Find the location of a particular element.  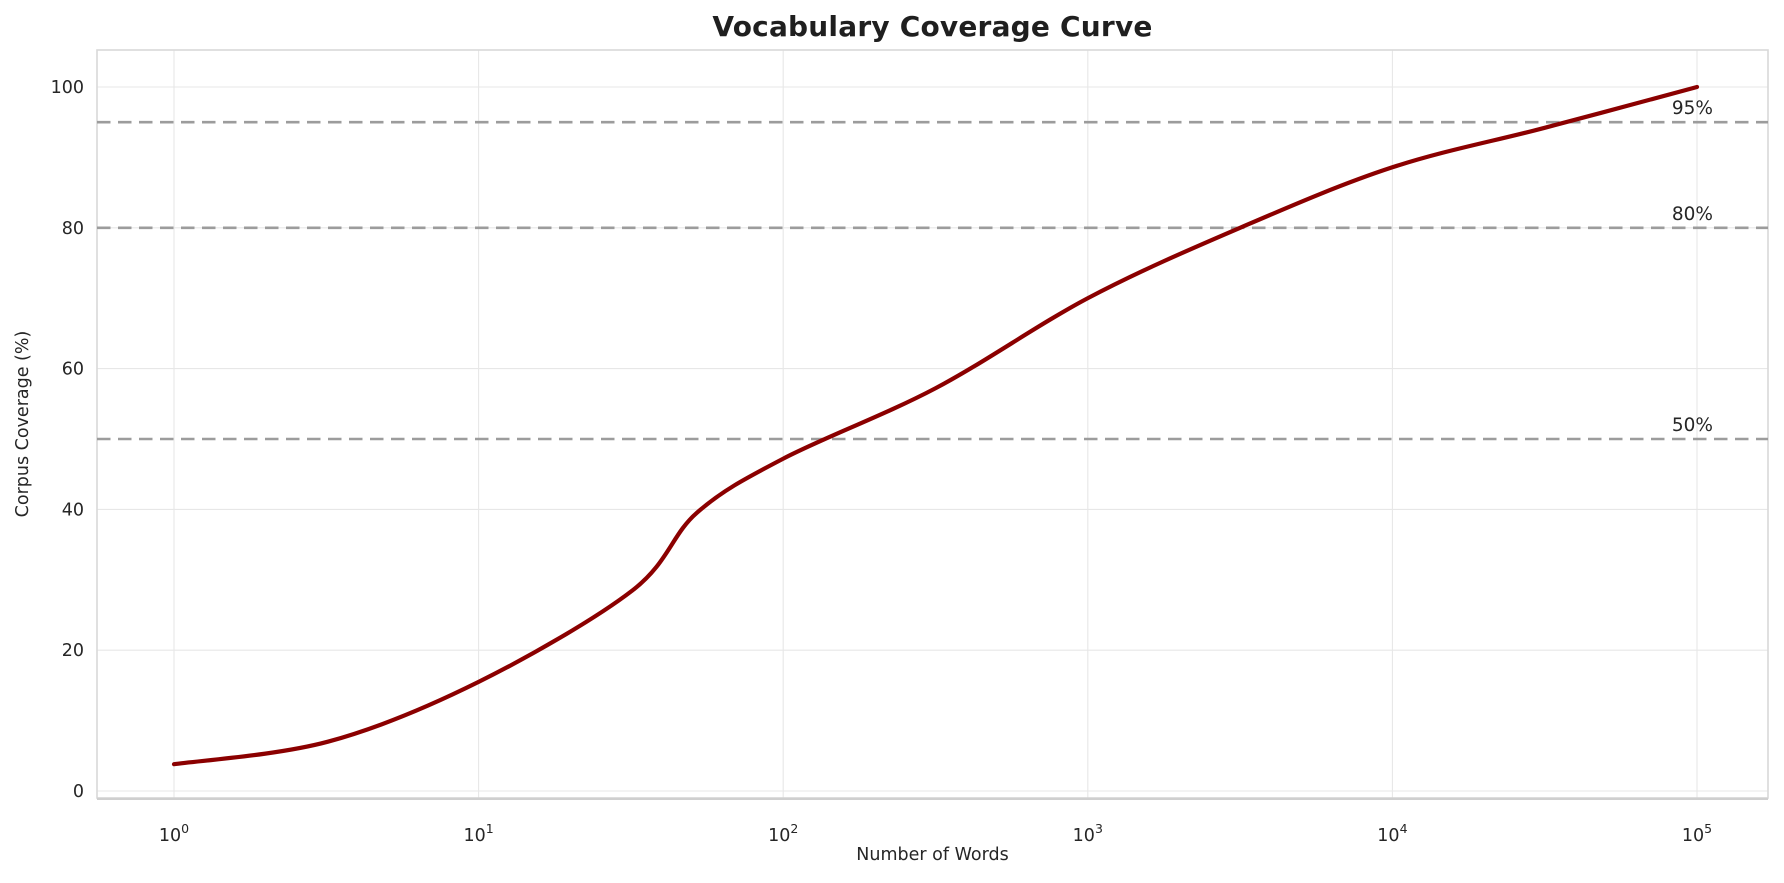

x-tick-label-10e4: 10⁴ is located at coordinates (1392, 833).